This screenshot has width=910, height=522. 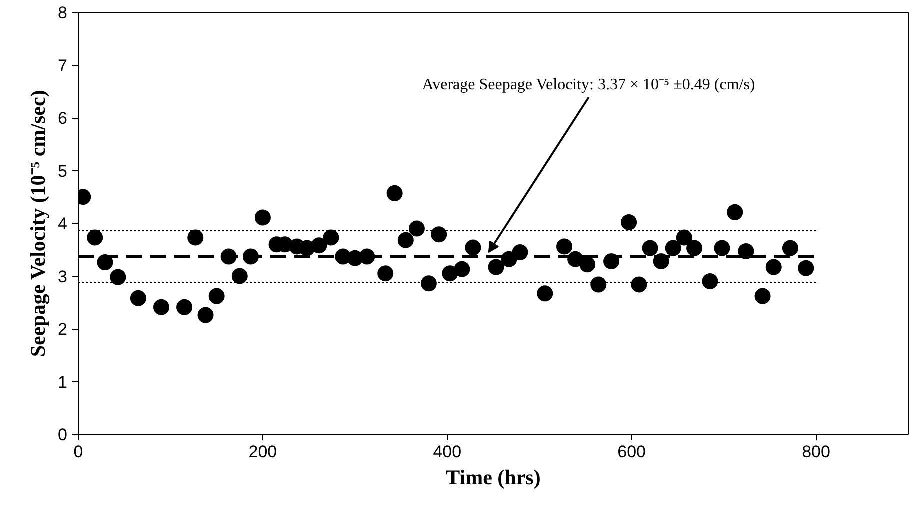 I want to click on x-tick-label: 0, so click(x=79, y=452).